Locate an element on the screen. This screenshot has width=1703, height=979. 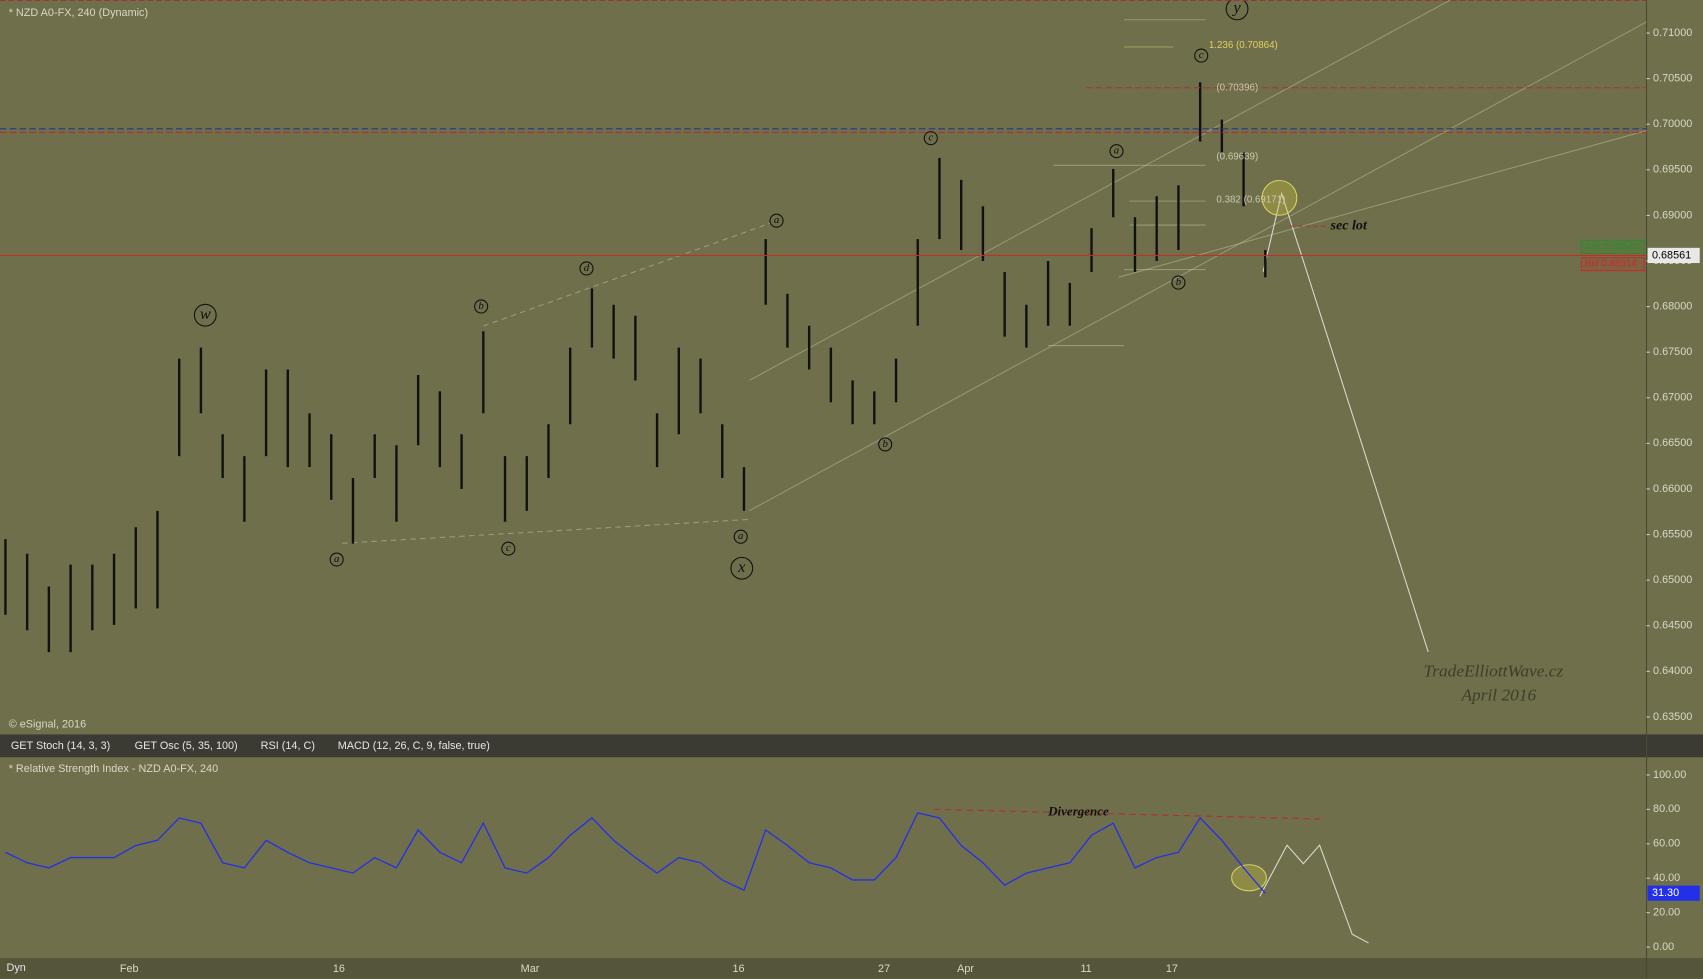
fib-label: 1.236 (0.70864) is located at coordinates (1243, 45).